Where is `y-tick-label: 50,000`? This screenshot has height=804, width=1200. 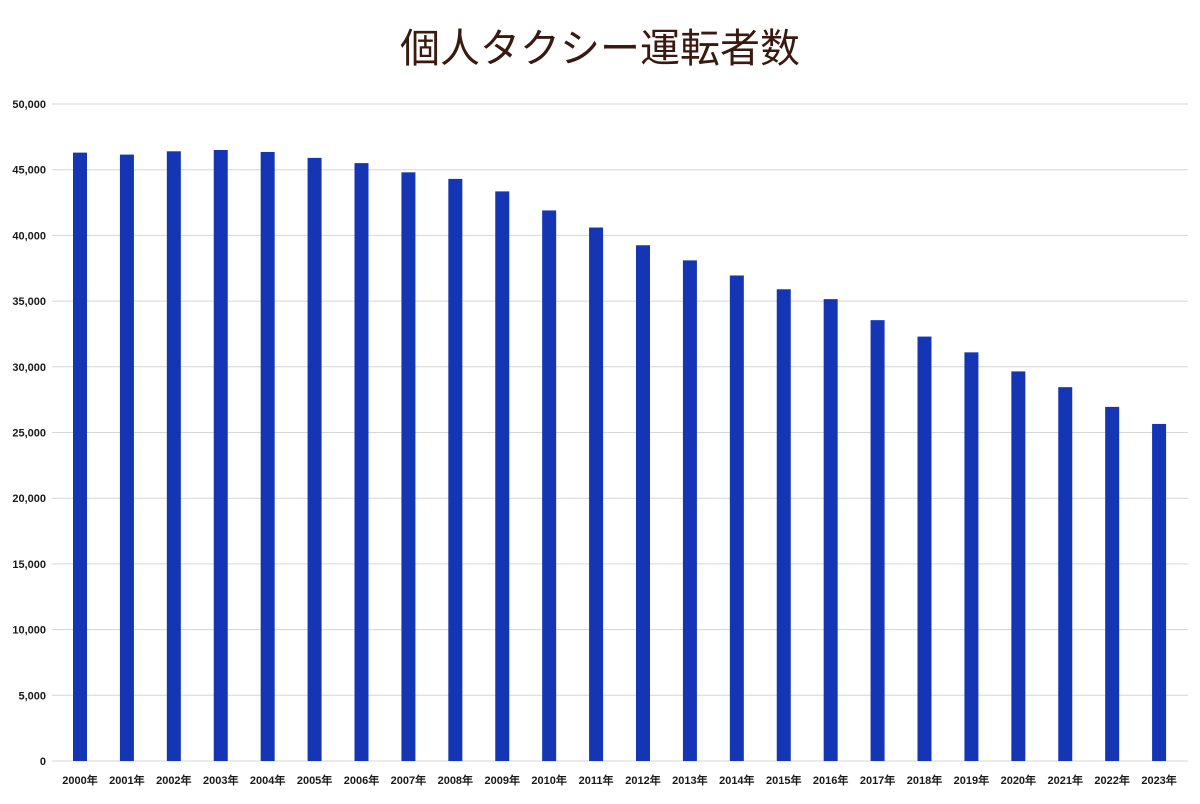
y-tick-label: 50,000 is located at coordinates (29, 105).